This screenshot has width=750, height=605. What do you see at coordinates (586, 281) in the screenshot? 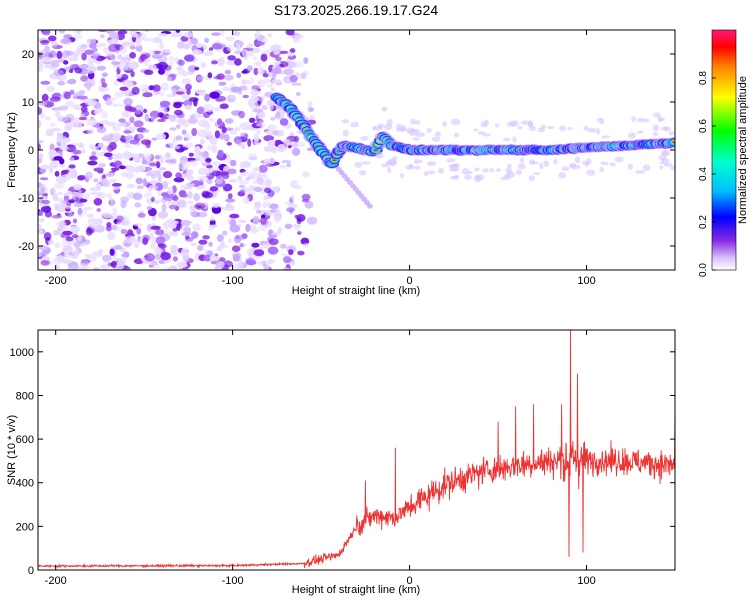
I see `spectrogram-x-tick-label: 100` at bounding box center [586, 281].